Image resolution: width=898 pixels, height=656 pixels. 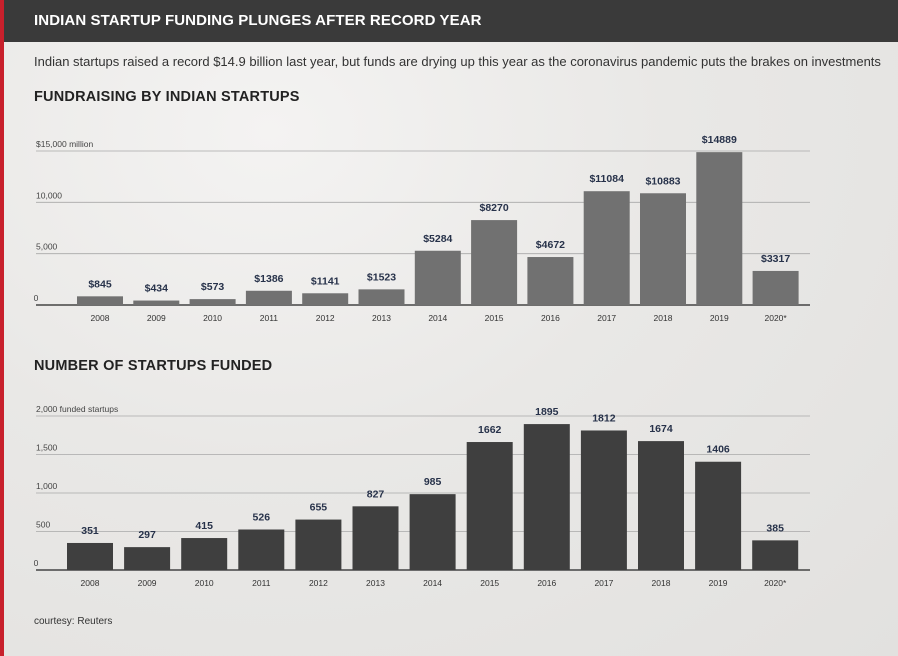 What do you see at coordinates (719, 318) in the screenshot?
I see `funding-xtick-label: 2019` at bounding box center [719, 318].